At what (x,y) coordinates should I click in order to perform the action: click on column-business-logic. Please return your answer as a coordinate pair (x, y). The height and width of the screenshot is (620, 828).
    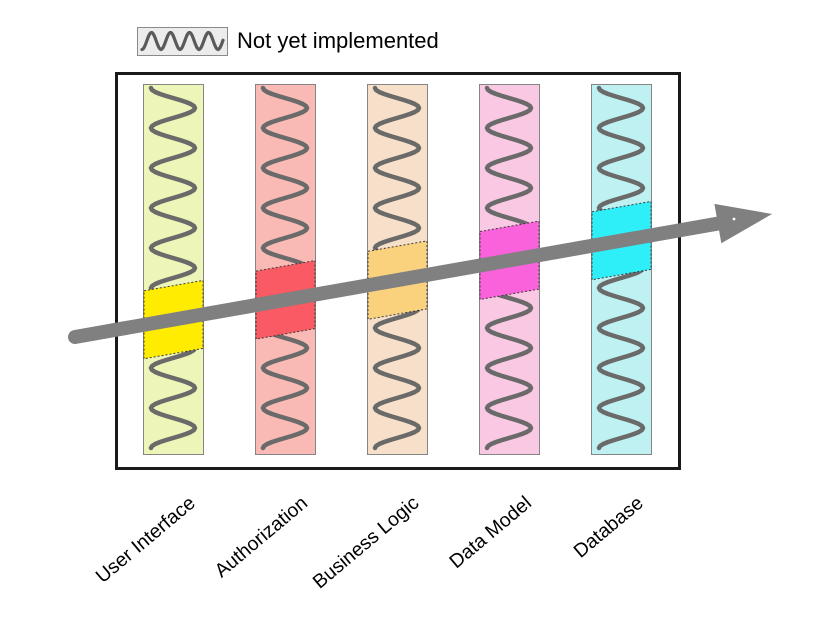
    Looking at the image, I should click on (397, 269).